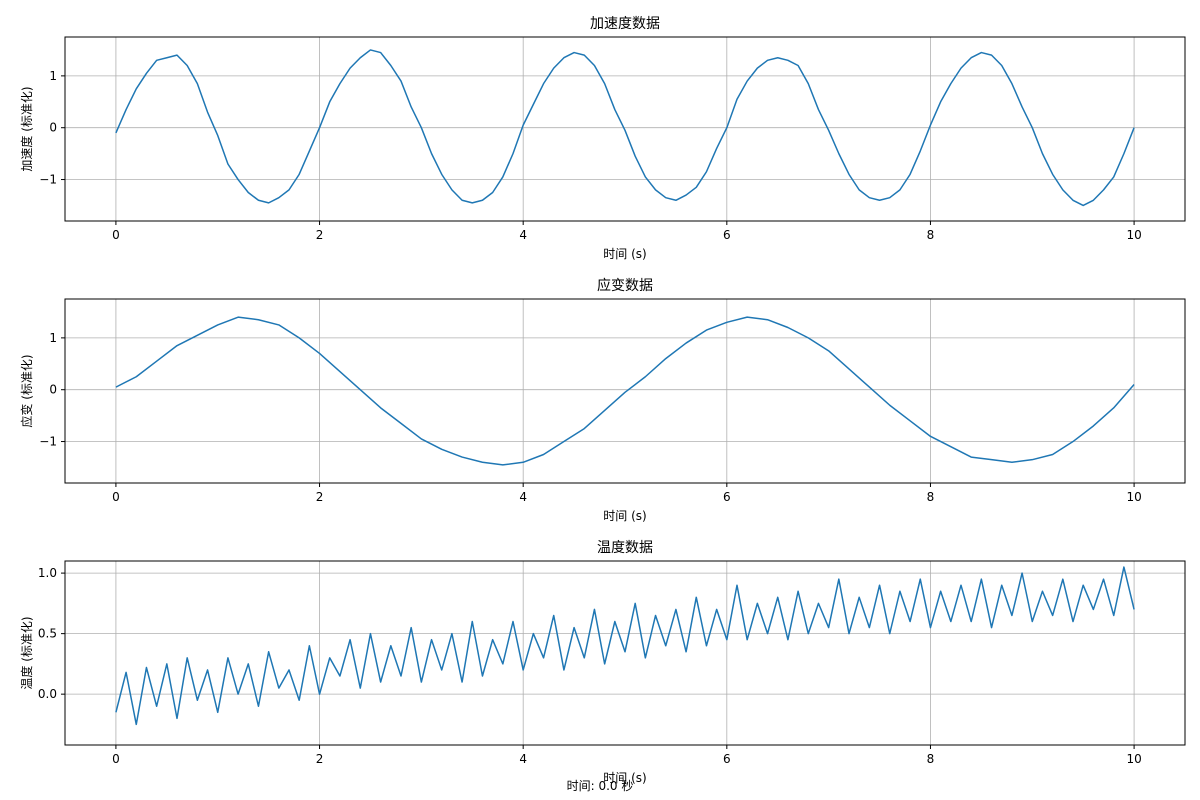 The image size is (1200, 800). I want to click on chart-title: 应变数据, so click(625, 285).